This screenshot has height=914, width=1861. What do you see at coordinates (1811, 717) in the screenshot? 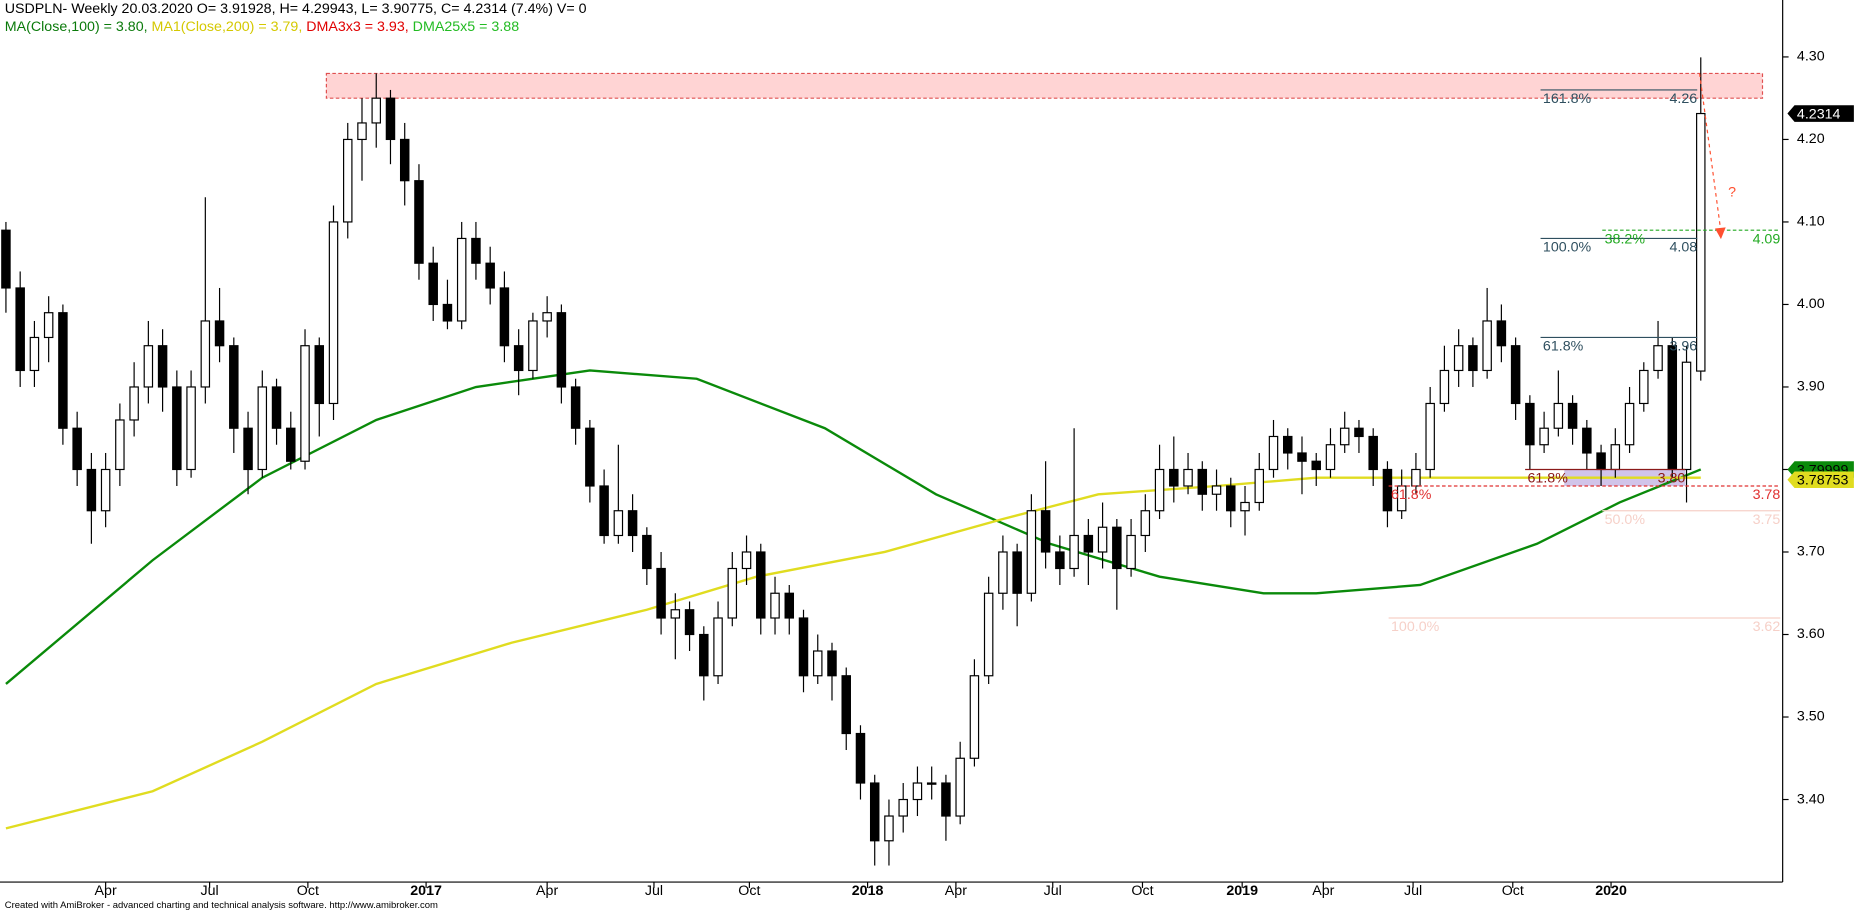
I see `y-tick-label: 3.50` at bounding box center [1811, 717].